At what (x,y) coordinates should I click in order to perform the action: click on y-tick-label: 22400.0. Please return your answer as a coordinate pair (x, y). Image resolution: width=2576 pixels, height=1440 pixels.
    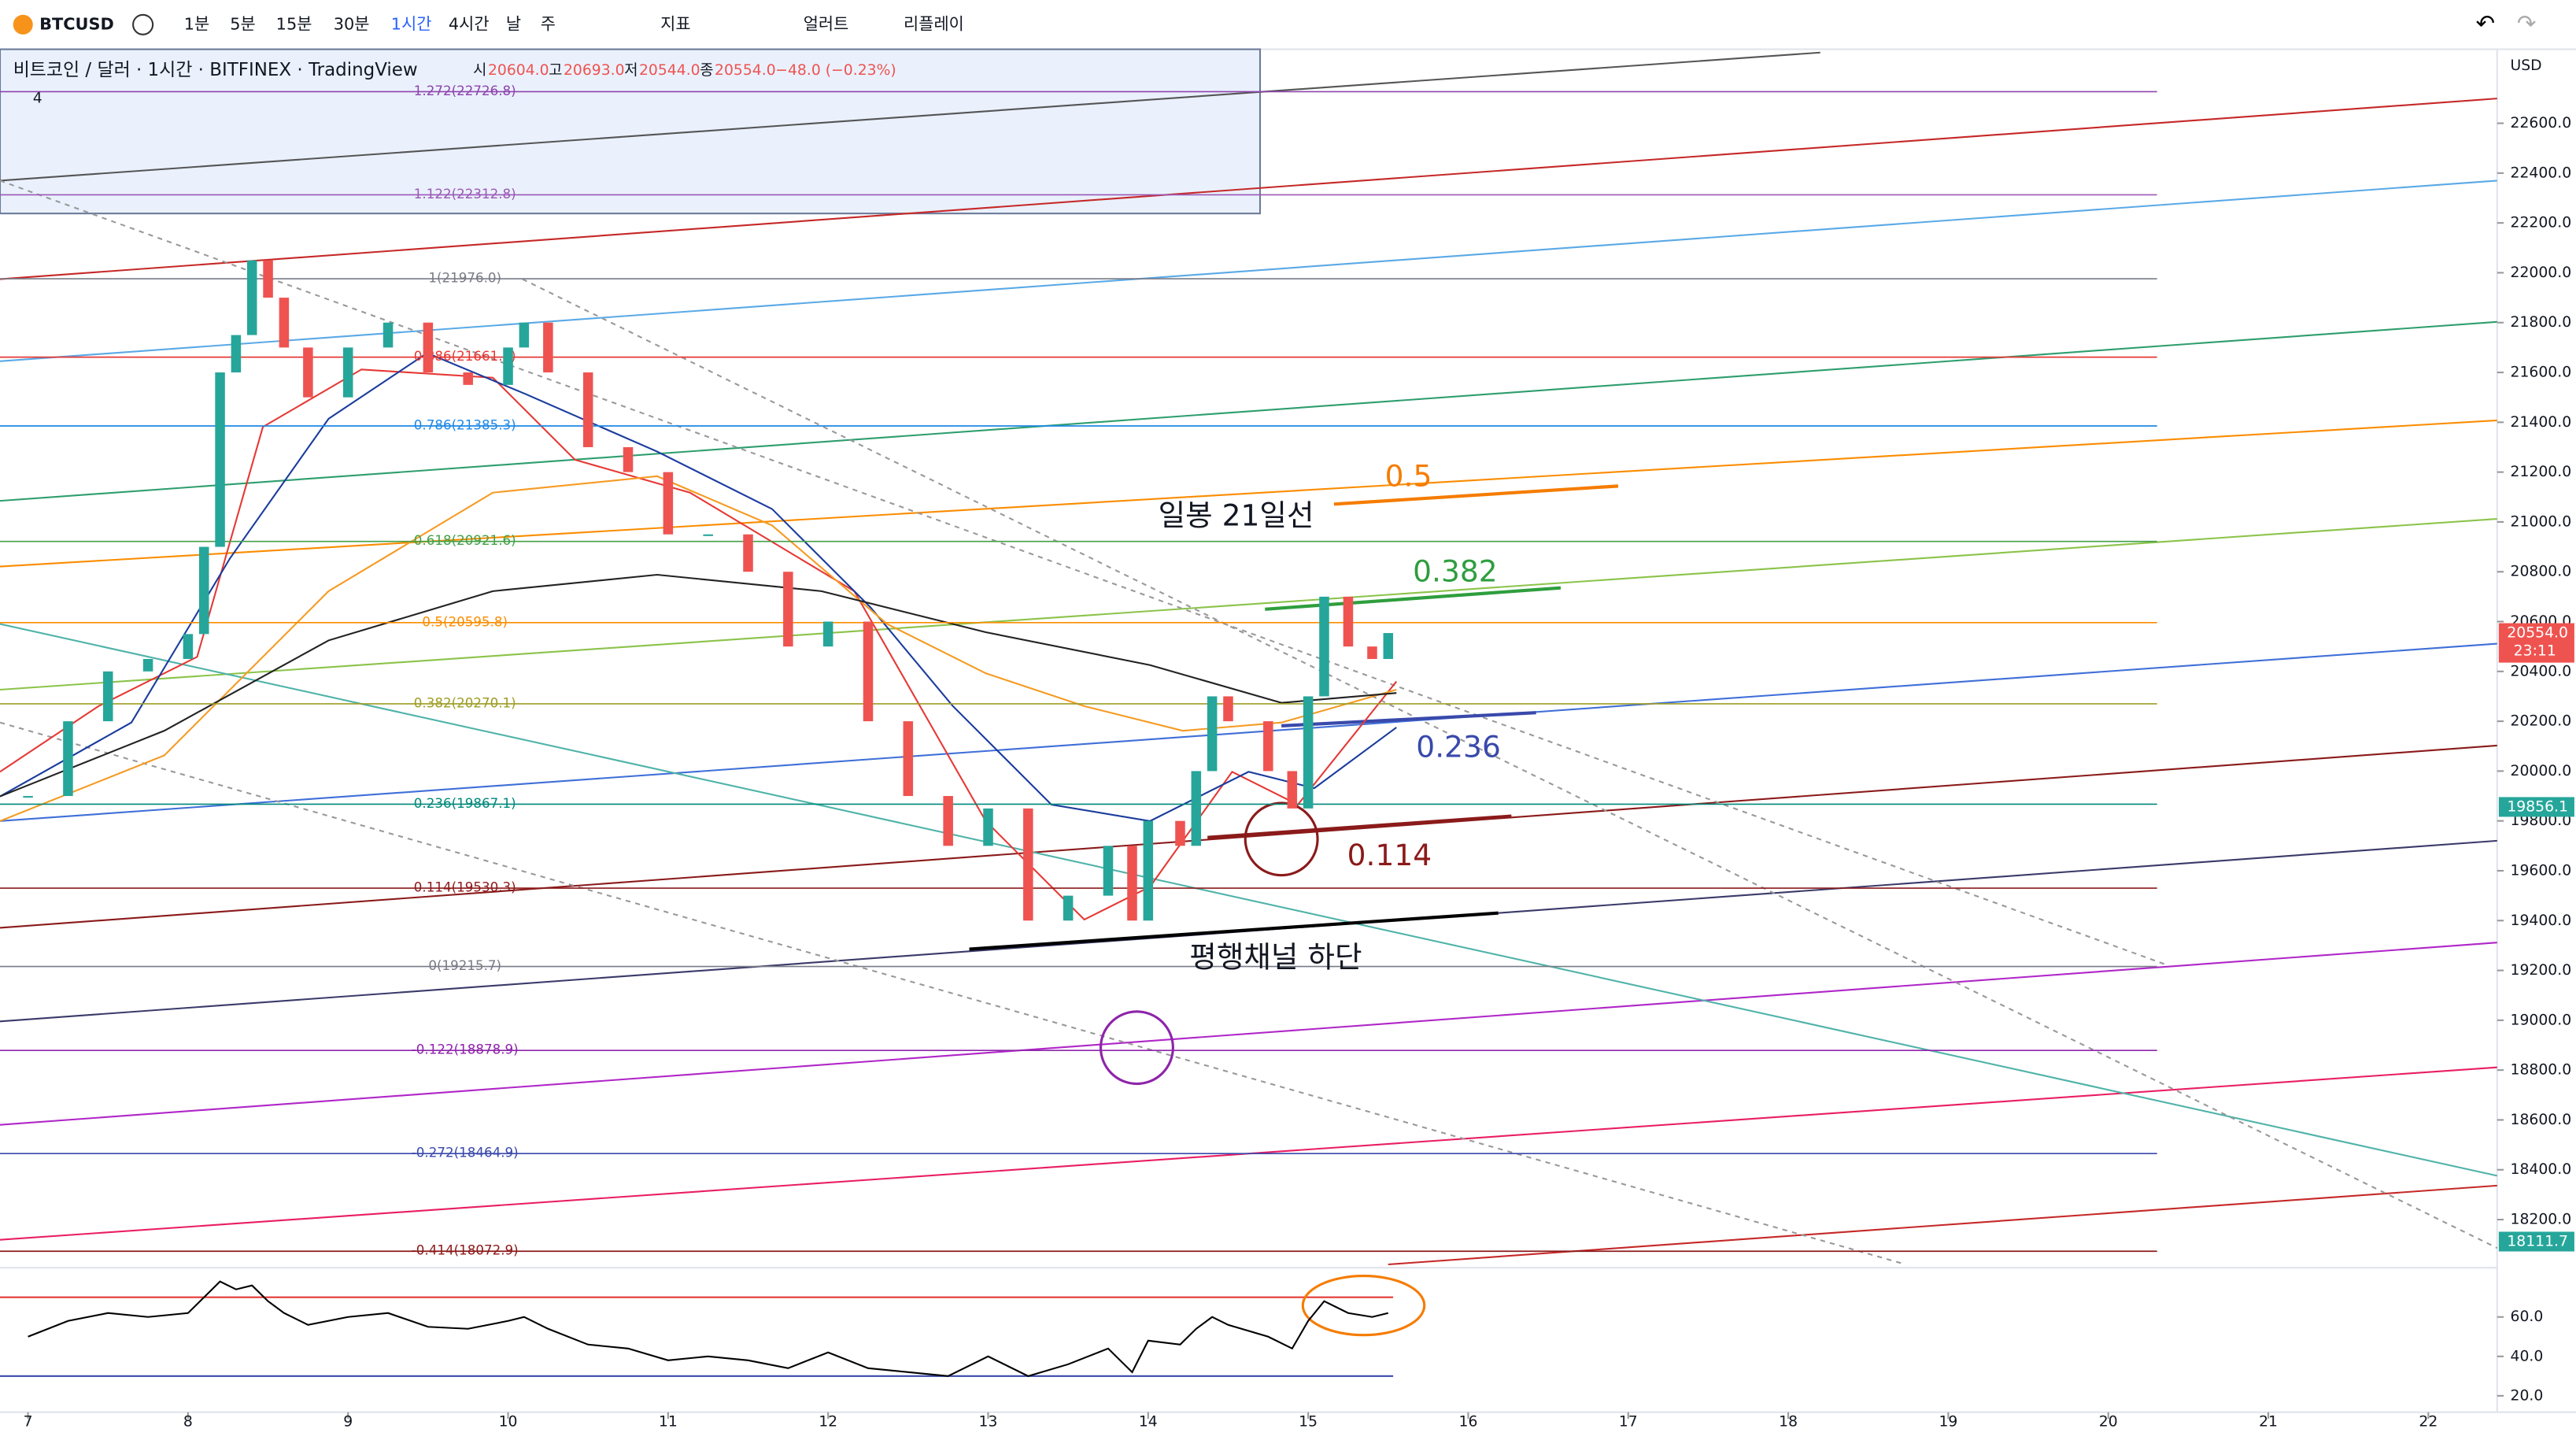
    Looking at the image, I should click on (2541, 173).